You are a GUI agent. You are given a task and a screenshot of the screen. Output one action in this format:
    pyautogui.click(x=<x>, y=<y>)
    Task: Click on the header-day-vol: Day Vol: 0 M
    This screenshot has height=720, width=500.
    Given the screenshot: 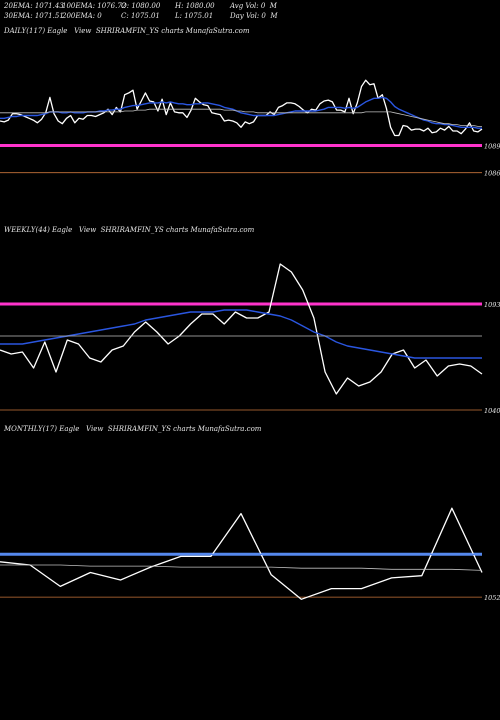 What is the action you would take?
    pyautogui.click(x=254, y=16)
    